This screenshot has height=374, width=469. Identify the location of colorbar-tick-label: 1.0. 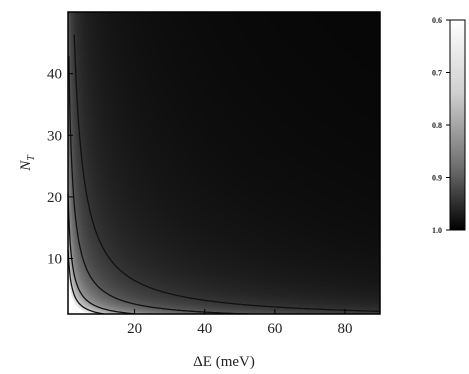
(437, 230).